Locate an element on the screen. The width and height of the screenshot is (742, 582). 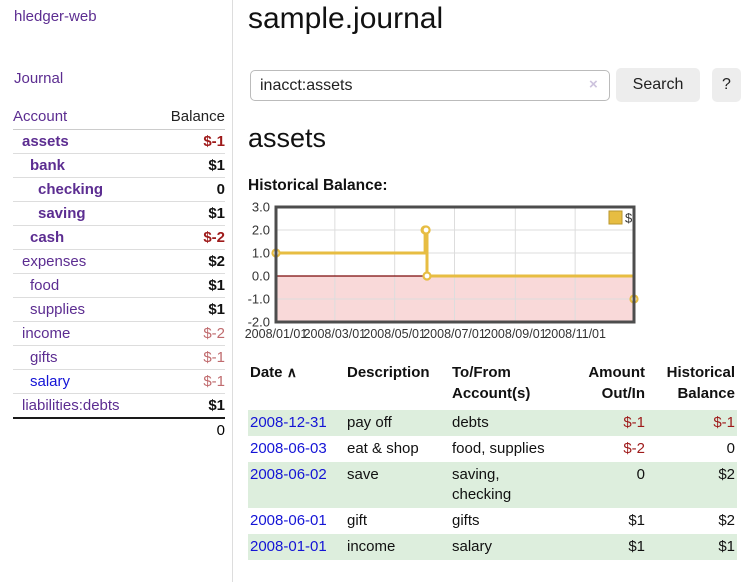
transaction-row: 2008-01-01 income salary $1 $1 is located at coordinates (492, 547).